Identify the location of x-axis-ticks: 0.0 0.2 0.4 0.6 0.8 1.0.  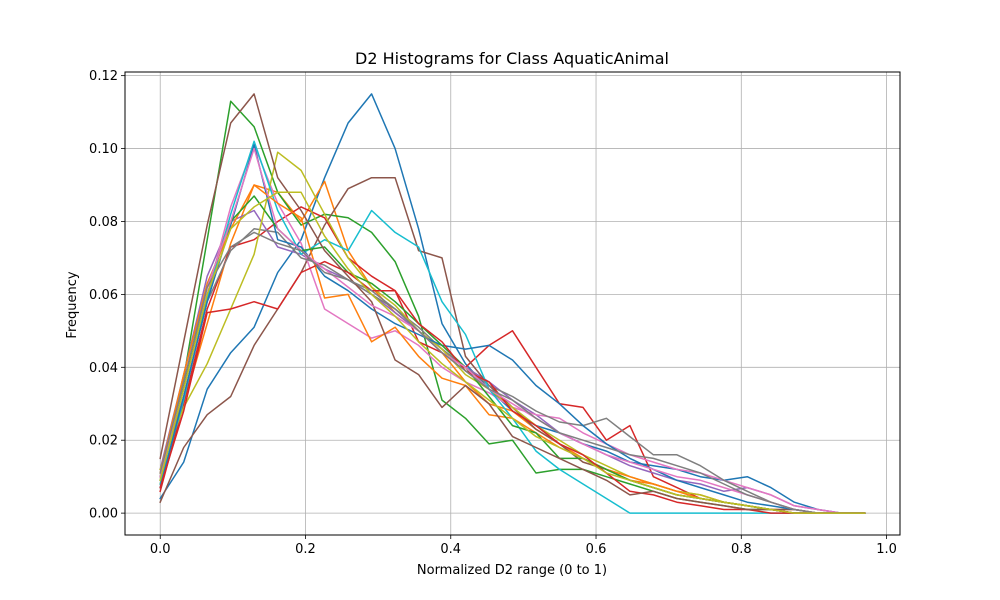
(523, 546).